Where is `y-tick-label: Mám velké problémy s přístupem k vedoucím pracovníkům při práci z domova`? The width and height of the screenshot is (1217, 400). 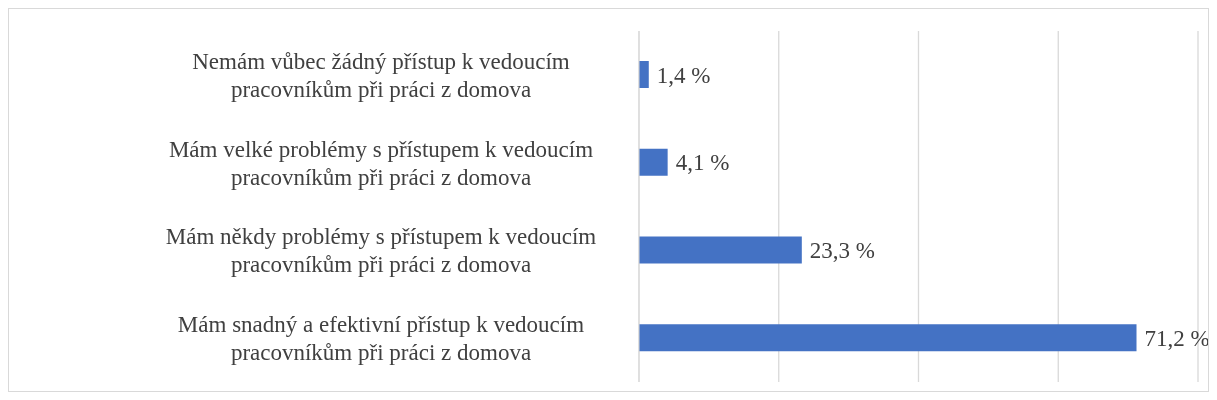
y-tick-label: Mám velké problémy s přístupem k vedoucím pracovníkům při práci z domova is located at coordinates (381, 163).